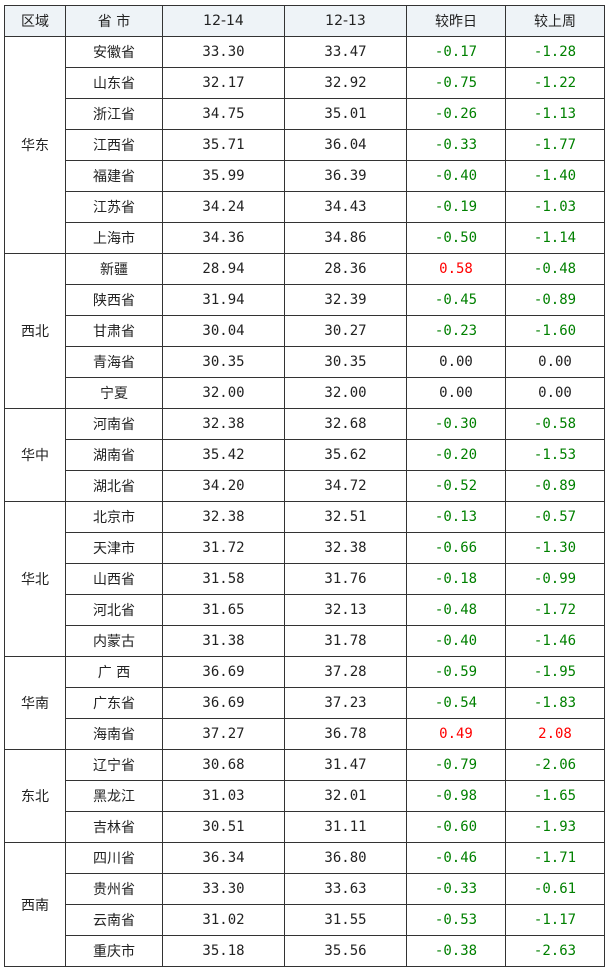  Describe the element at coordinates (305, 393) in the screenshot. I see `table-row: 宁夏 32.00 32.00 0.00 0.00` at that location.